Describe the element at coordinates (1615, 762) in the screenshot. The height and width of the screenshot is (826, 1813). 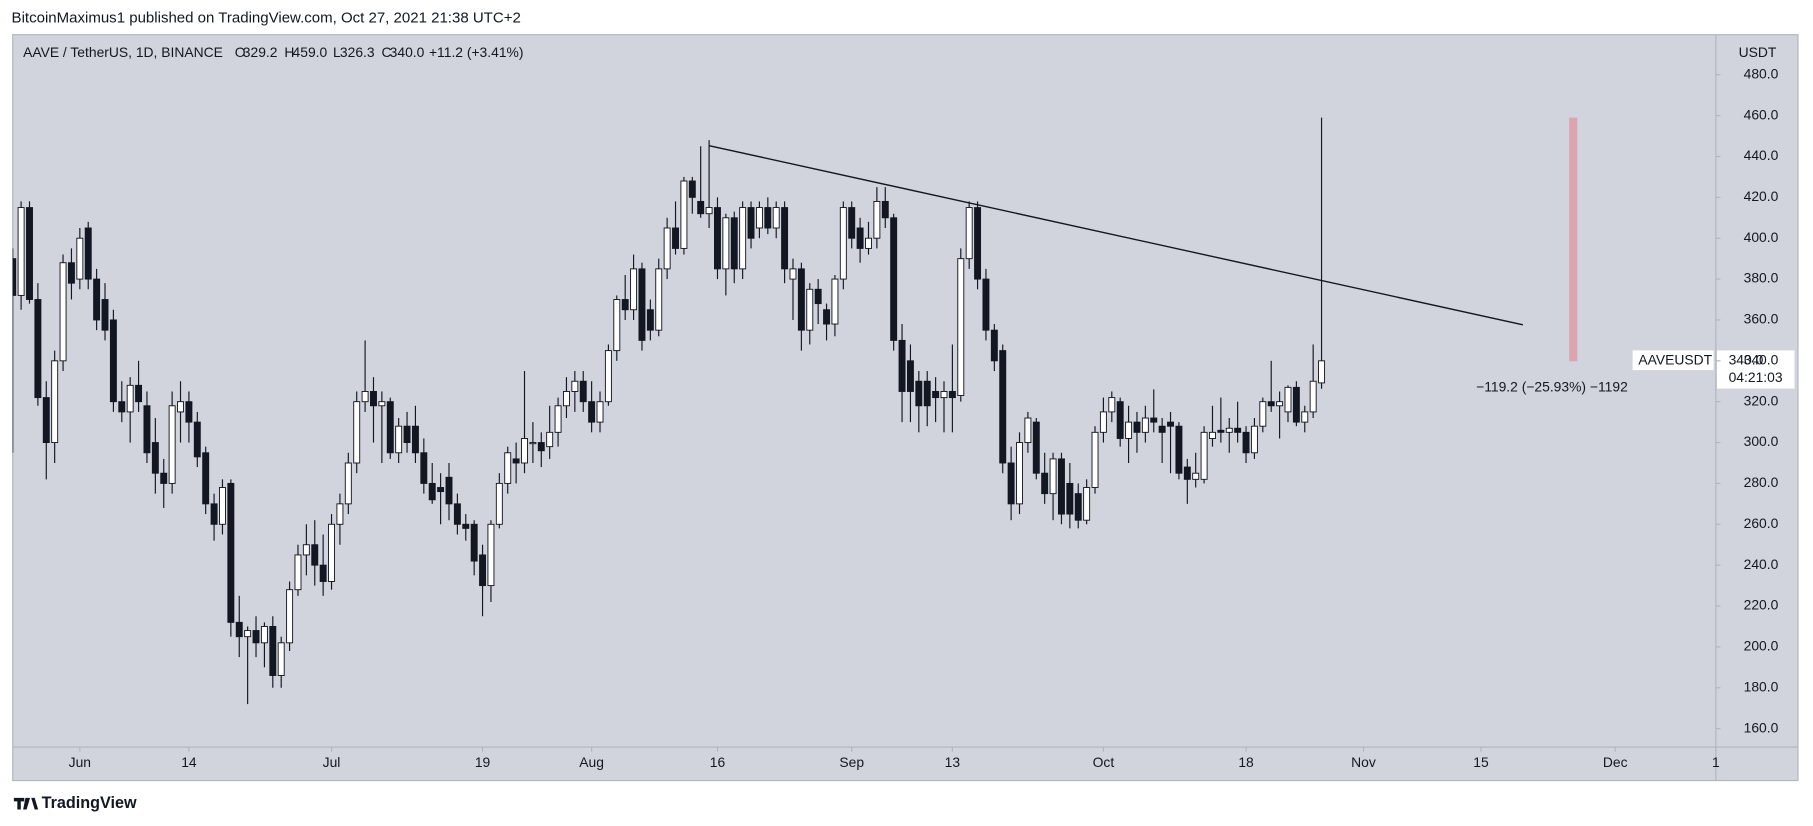
I see `x-tick-label: Dec` at that location.